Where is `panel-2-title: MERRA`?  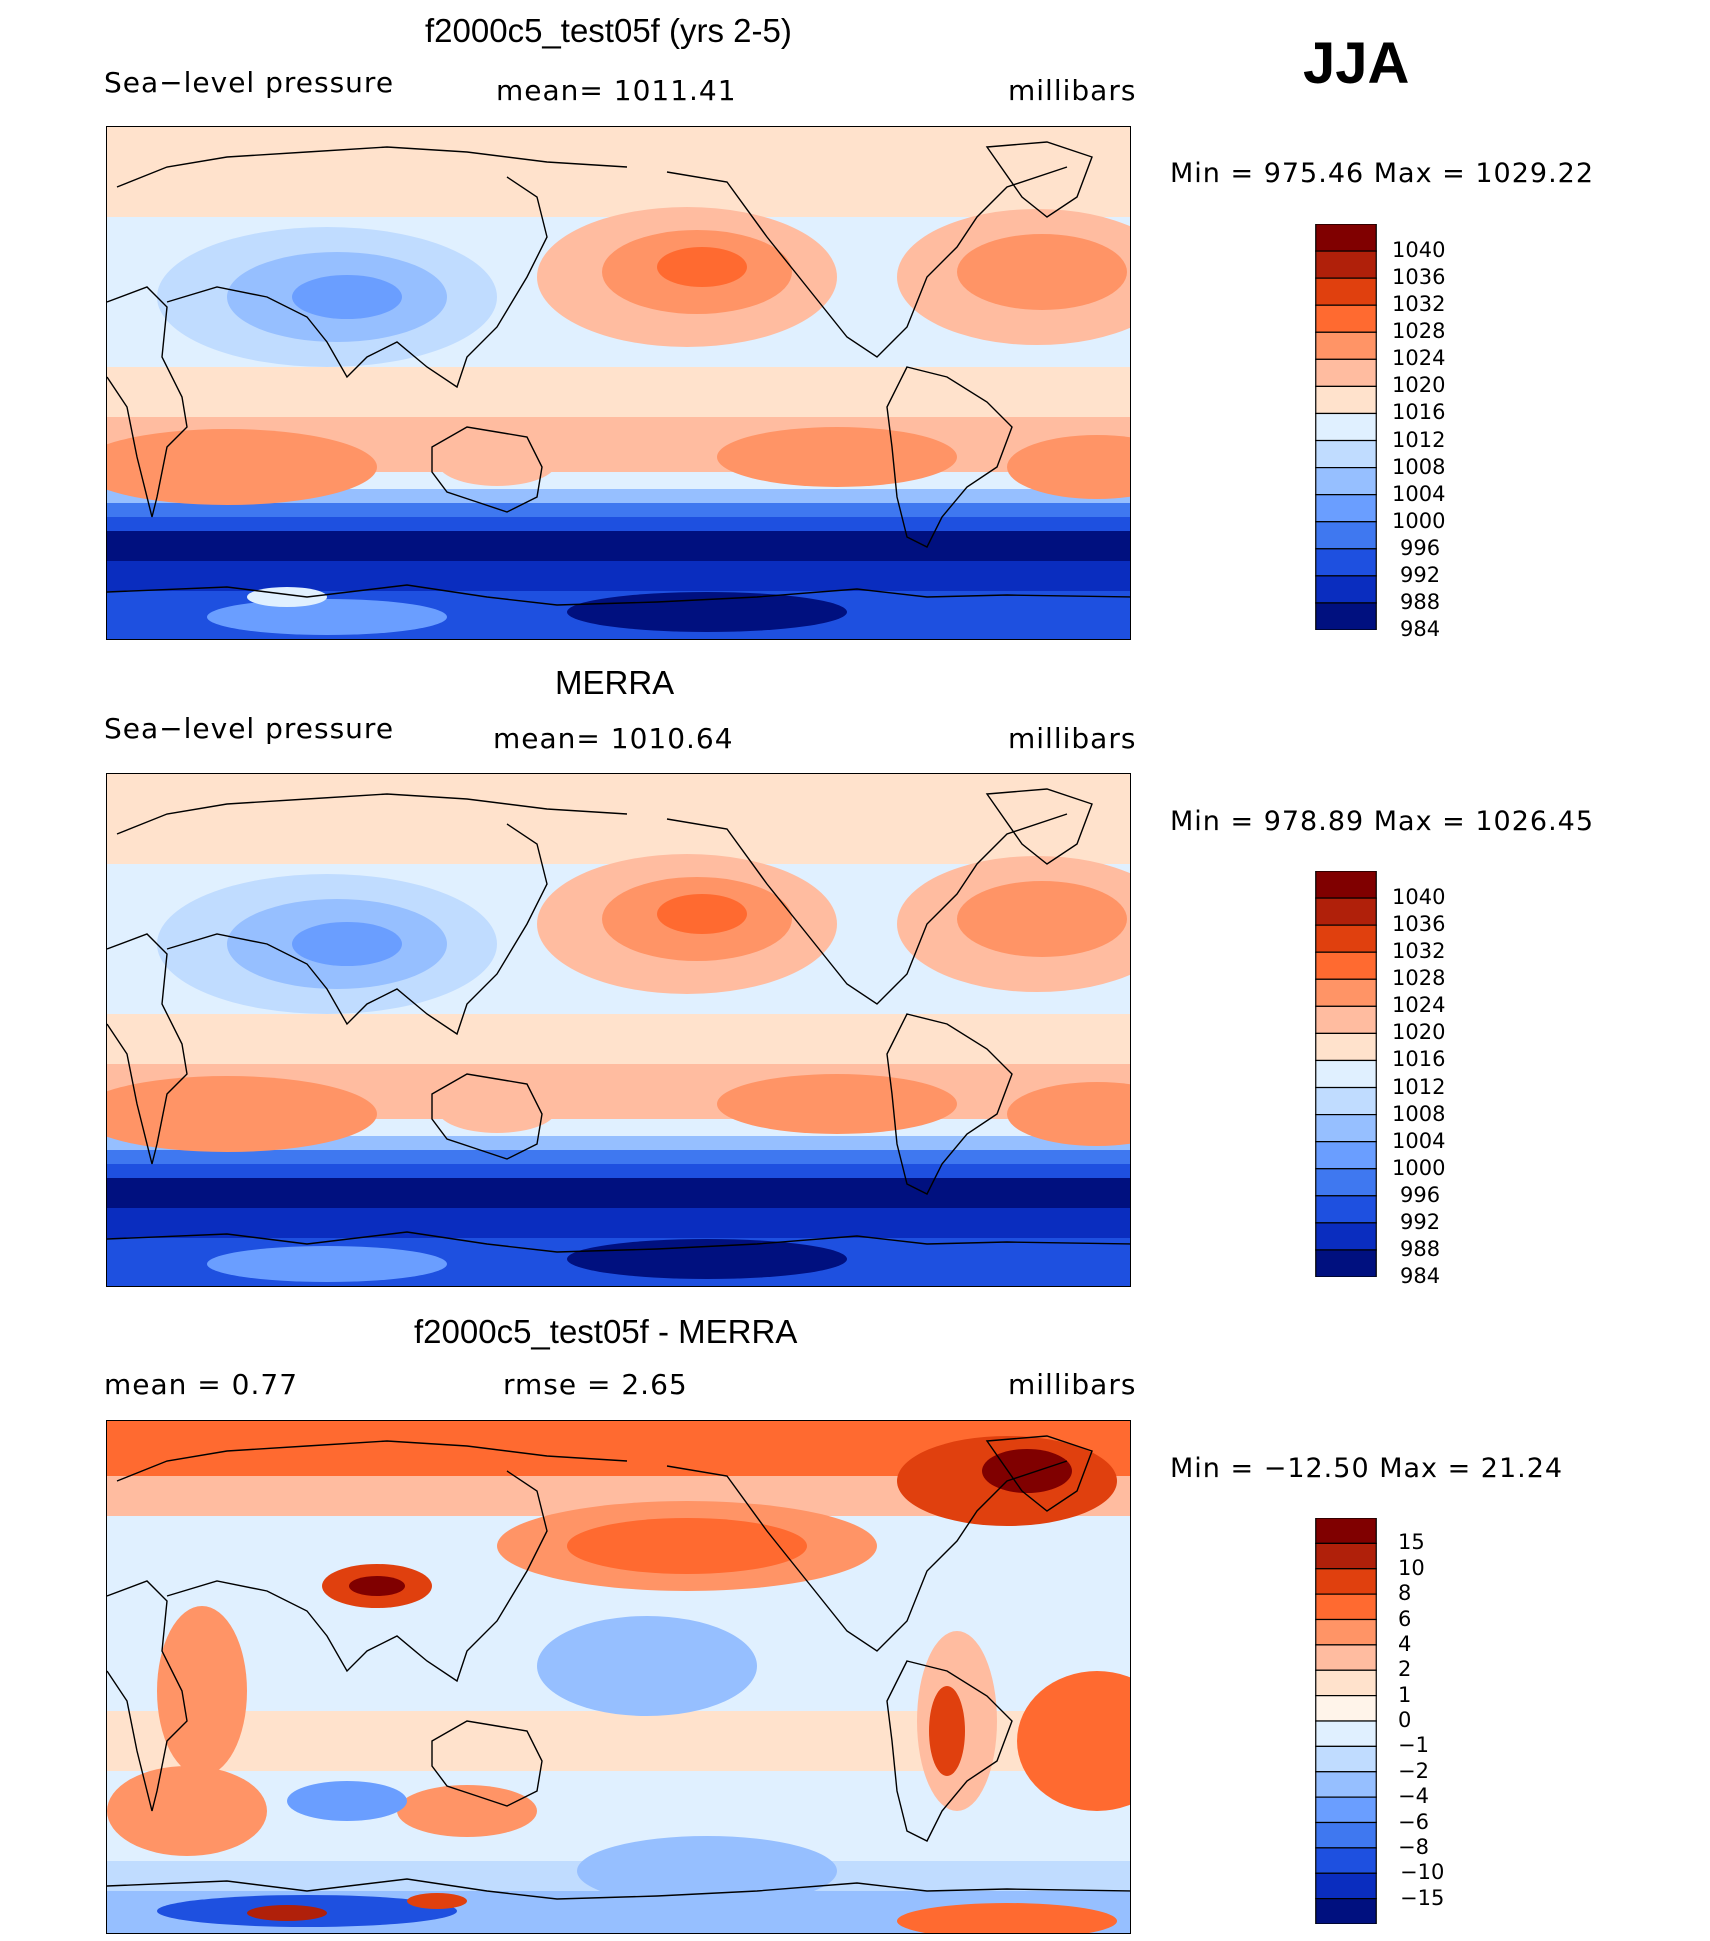 panel-2-title: MERRA is located at coordinates (615, 682).